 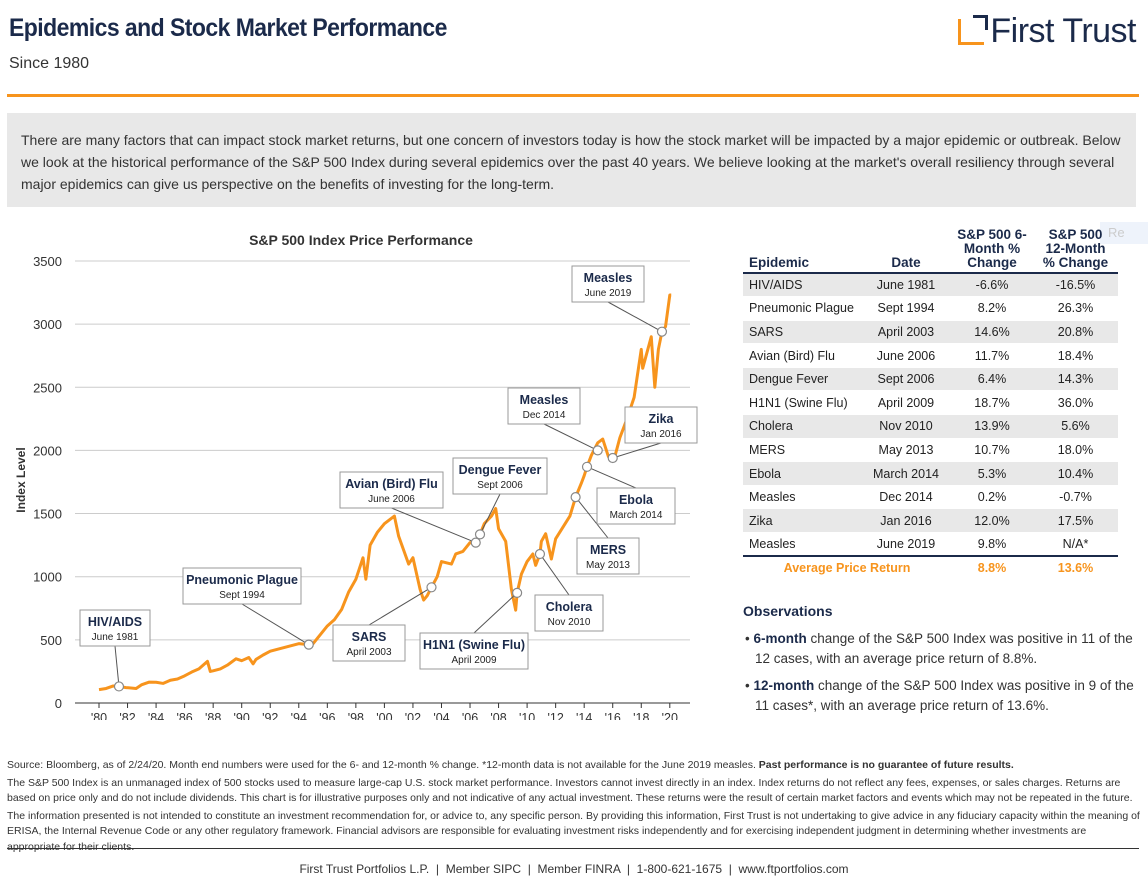 I want to click on table-cell: 13.9%, so click(x=992, y=426).